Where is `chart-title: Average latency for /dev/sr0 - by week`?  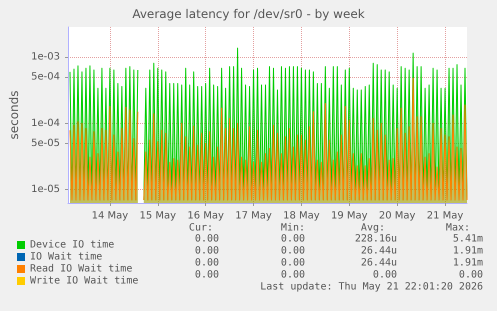
chart-title: Average latency for /dev/sr0 - by week is located at coordinates (248, 14).